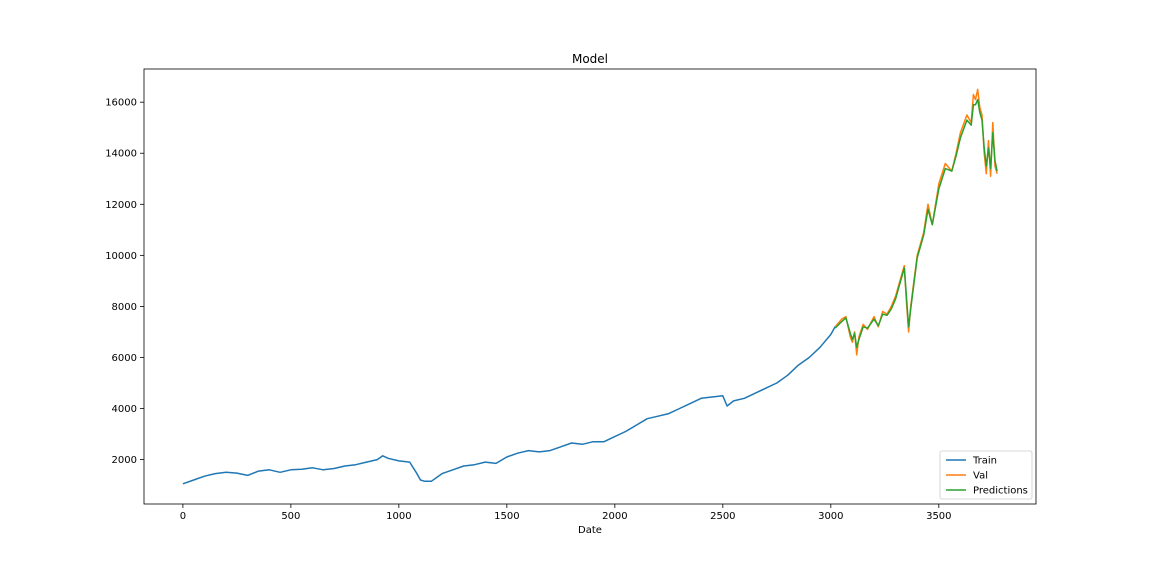 The height and width of the screenshot is (576, 1152). I want to click on x-tick-label: 3500, so click(938, 516).